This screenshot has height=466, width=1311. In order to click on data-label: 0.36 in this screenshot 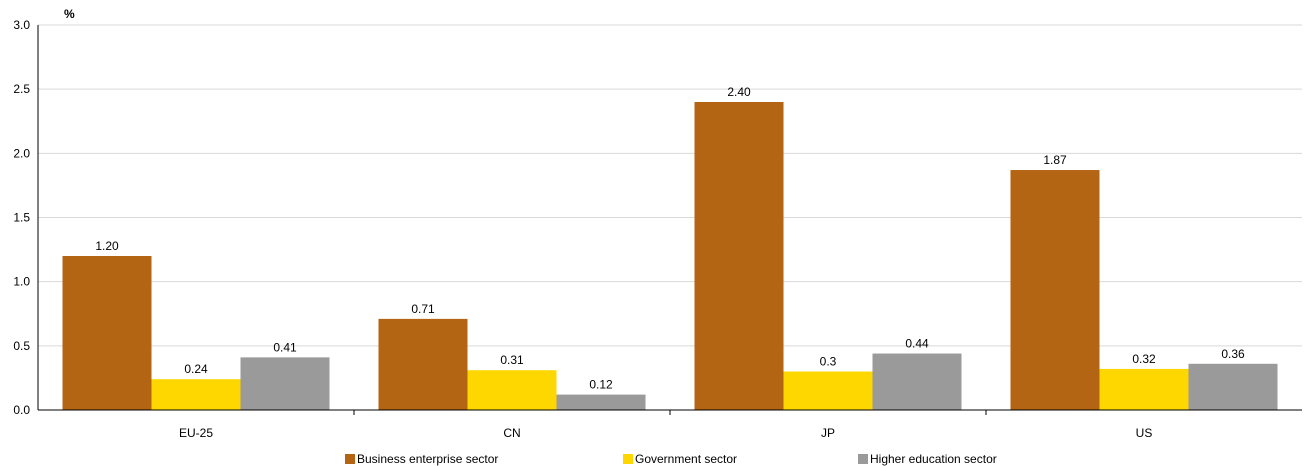, I will do `click(1233, 354)`.